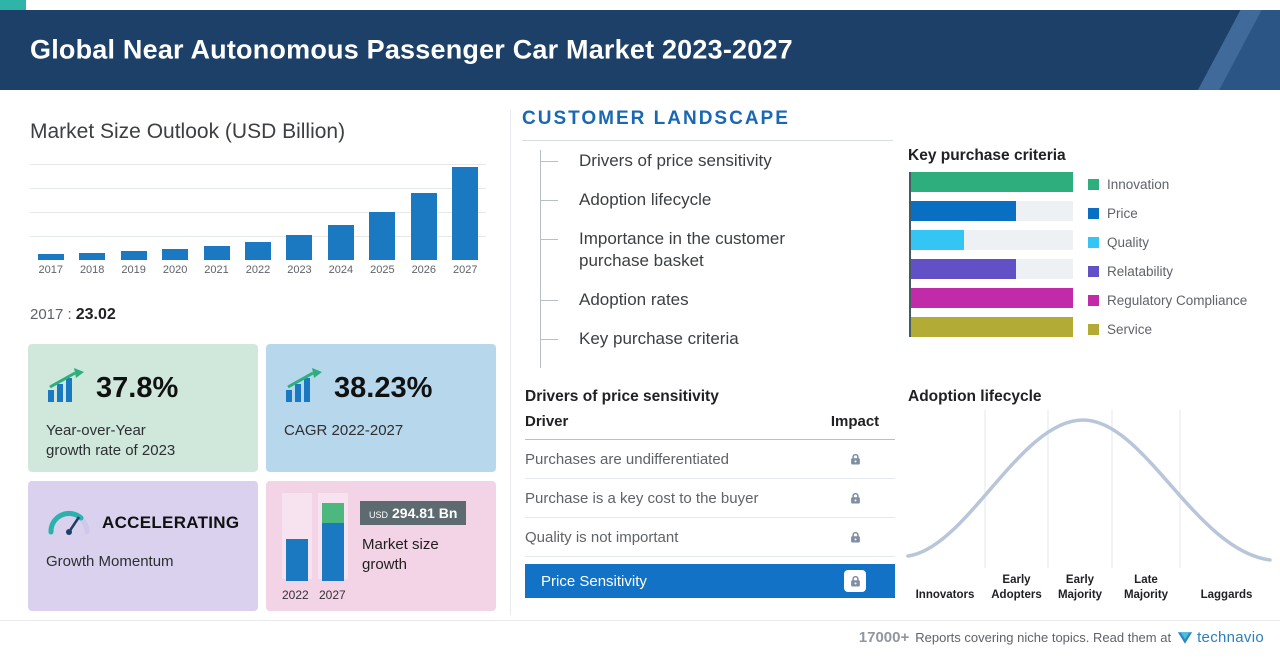 The height and width of the screenshot is (670, 1280). What do you see at coordinates (96, 430) in the screenshot?
I see `yoy-label-line1: Year-over-Year` at bounding box center [96, 430].